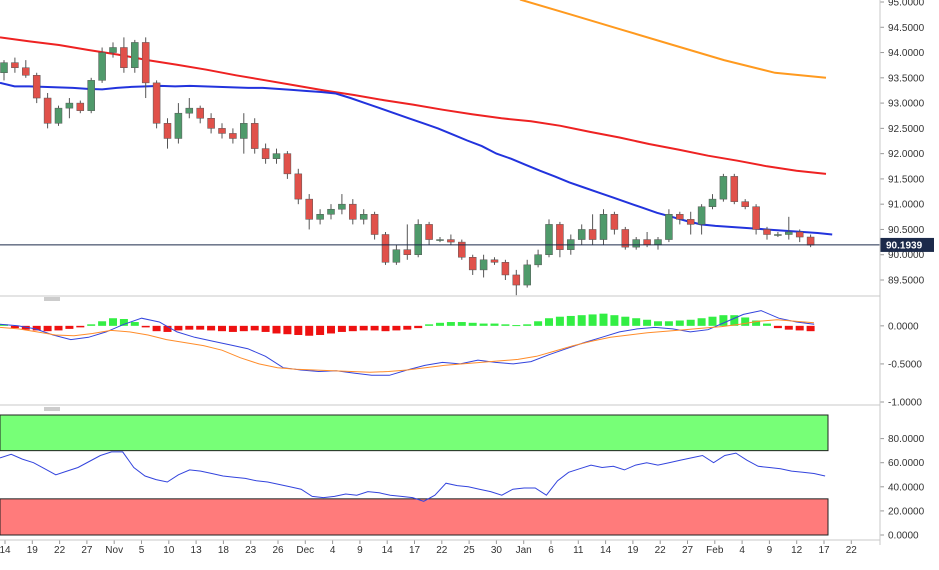 This screenshot has height=570, width=939. I want to click on price-ytick-label: 90.0000, so click(906, 255).